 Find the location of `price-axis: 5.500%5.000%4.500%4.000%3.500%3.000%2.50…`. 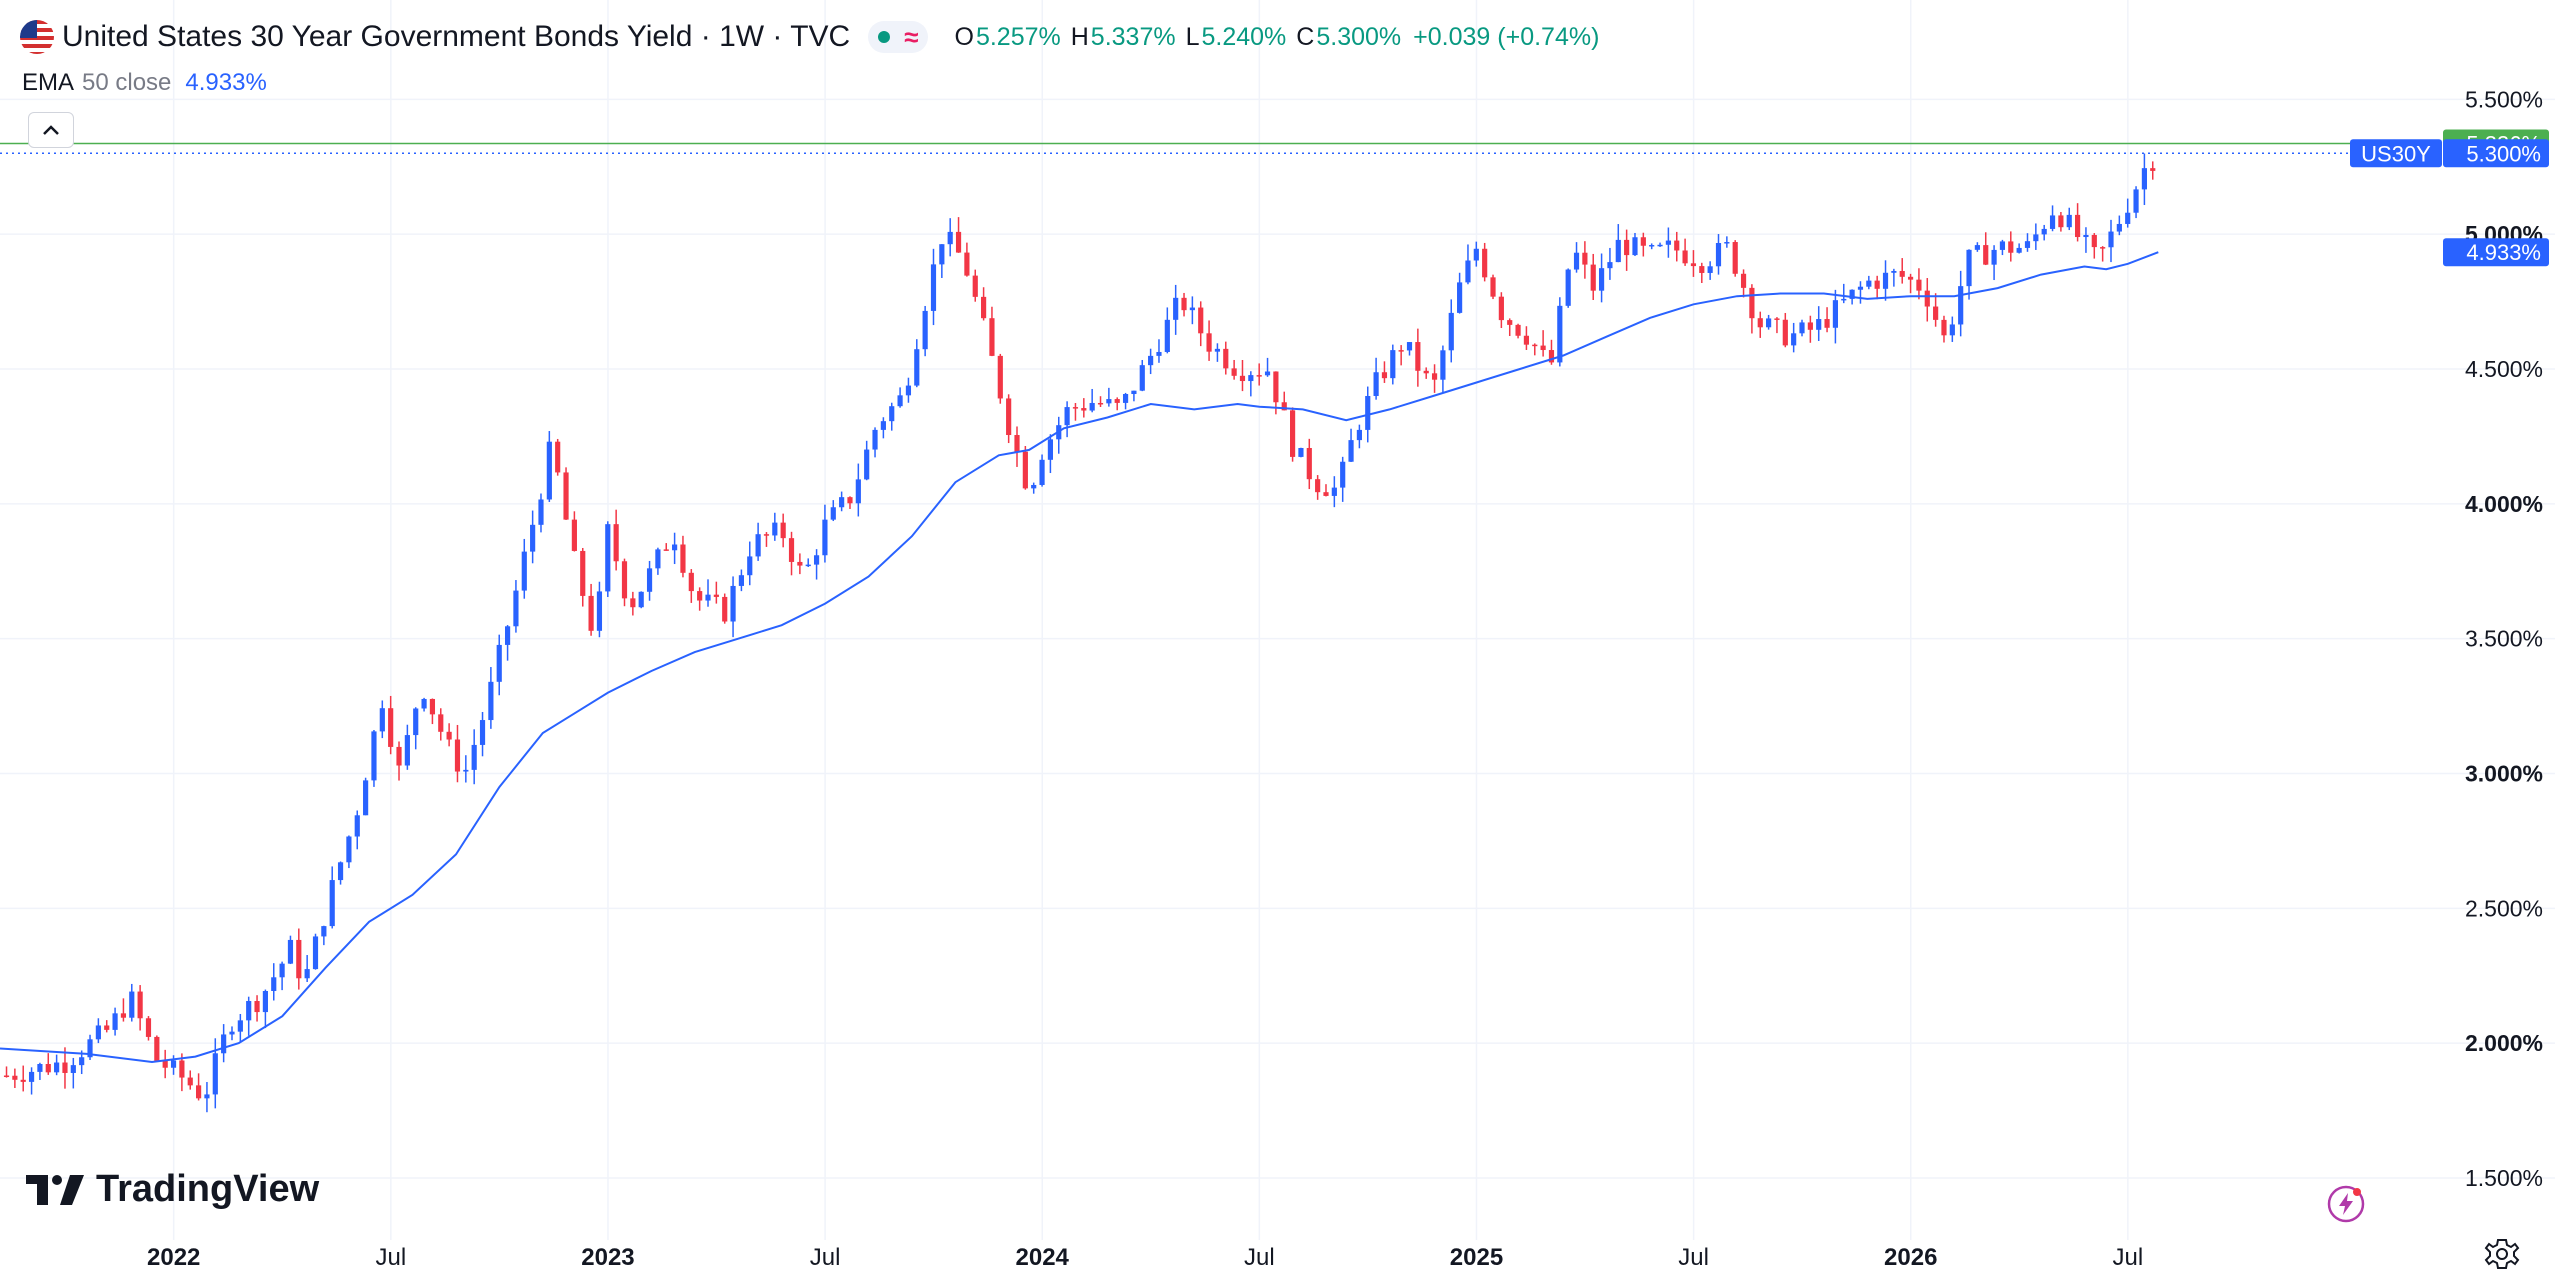

price-axis: 5.500%5.000%4.500%4.000%3.500%3.000%2.50… is located at coordinates (2504, 638).